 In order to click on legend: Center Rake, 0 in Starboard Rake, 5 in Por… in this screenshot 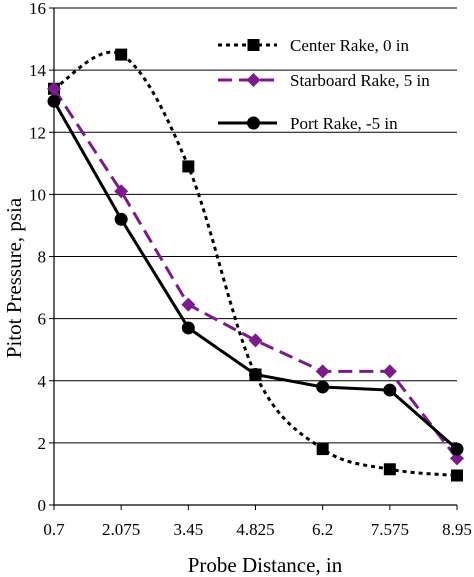, I will do `click(324, 84)`.